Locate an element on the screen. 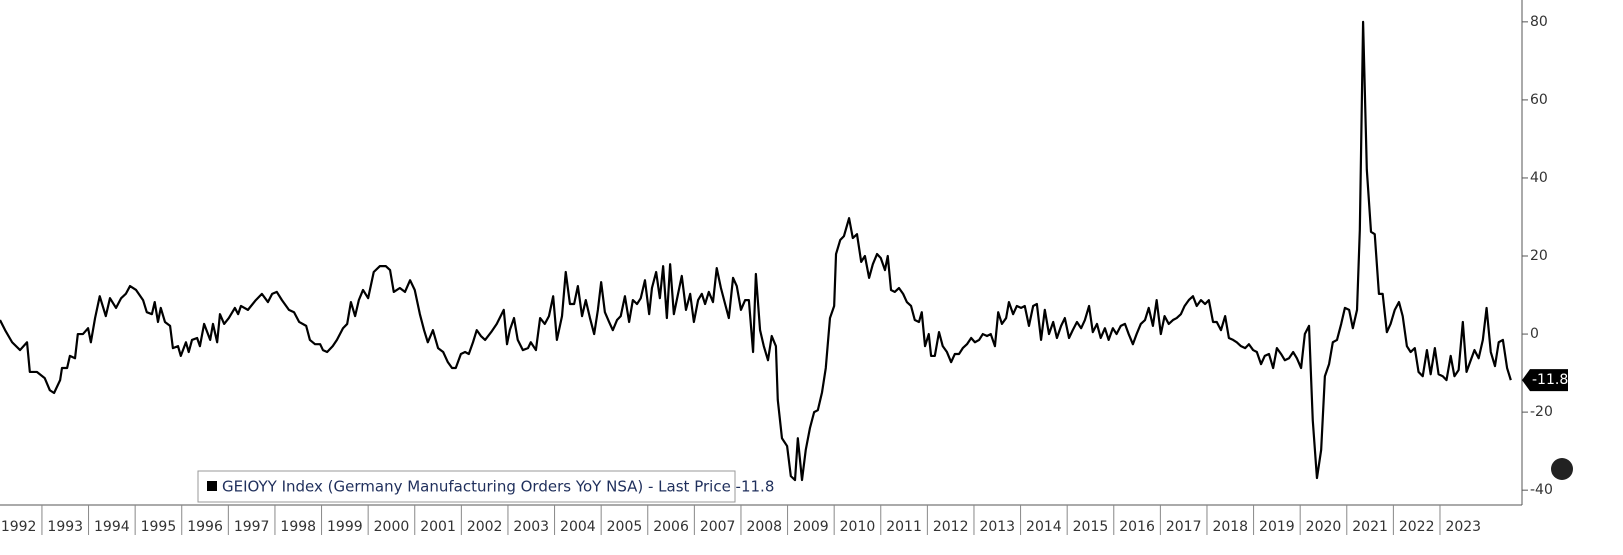 The height and width of the screenshot is (555, 1623). x-tick-label: 2009 is located at coordinates (811, 527).